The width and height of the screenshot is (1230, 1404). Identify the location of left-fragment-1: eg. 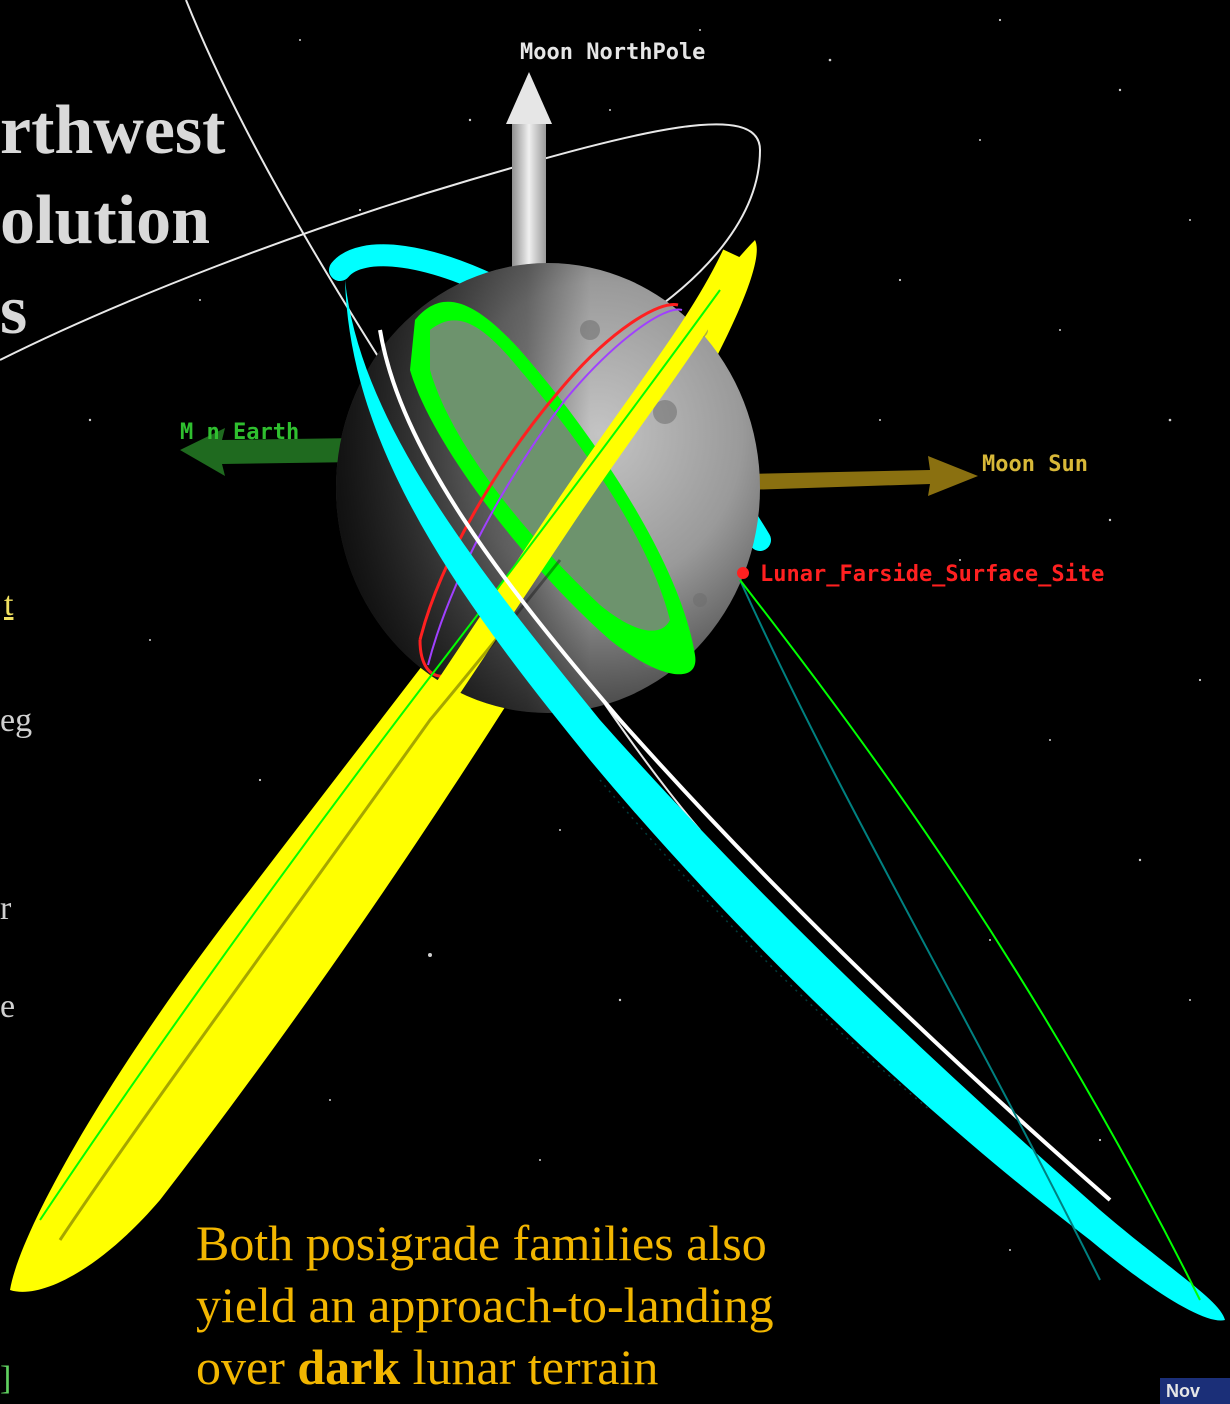
(16, 720).